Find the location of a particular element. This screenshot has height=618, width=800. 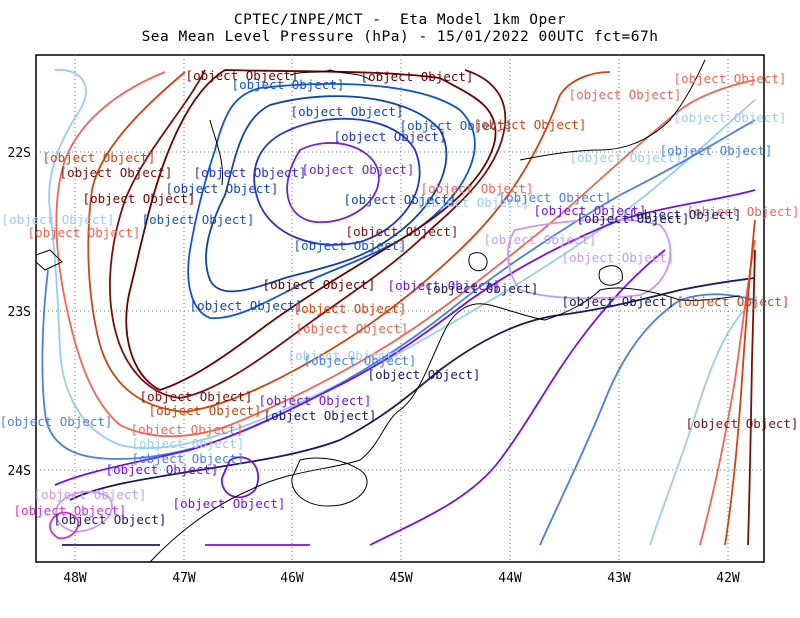

isobar-1013-east is located at coordinates (702, 422).